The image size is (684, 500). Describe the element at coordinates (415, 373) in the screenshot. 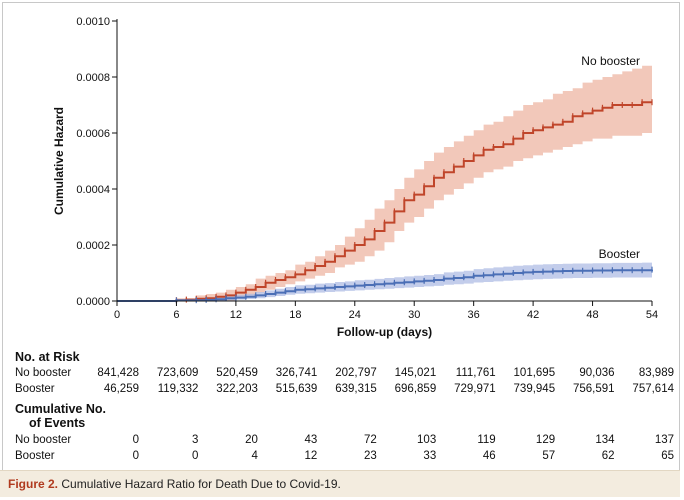

I see `risk-table-cell: 145,021` at that location.